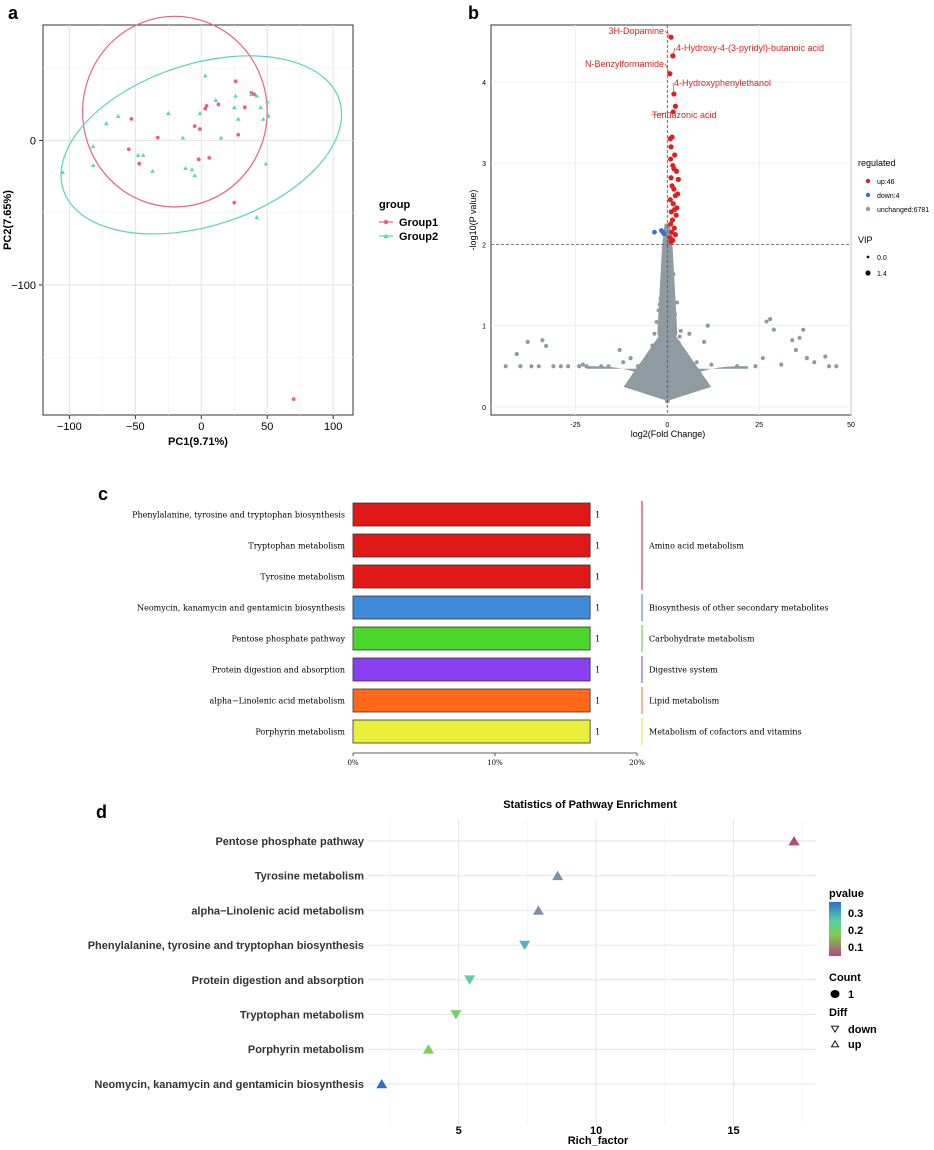 Image resolution: width=934 pixels, height=1150 pixels. Describe the element at coordinates (855, 1045) in the screenshot. I see `diff-legend-label: up` at that location.